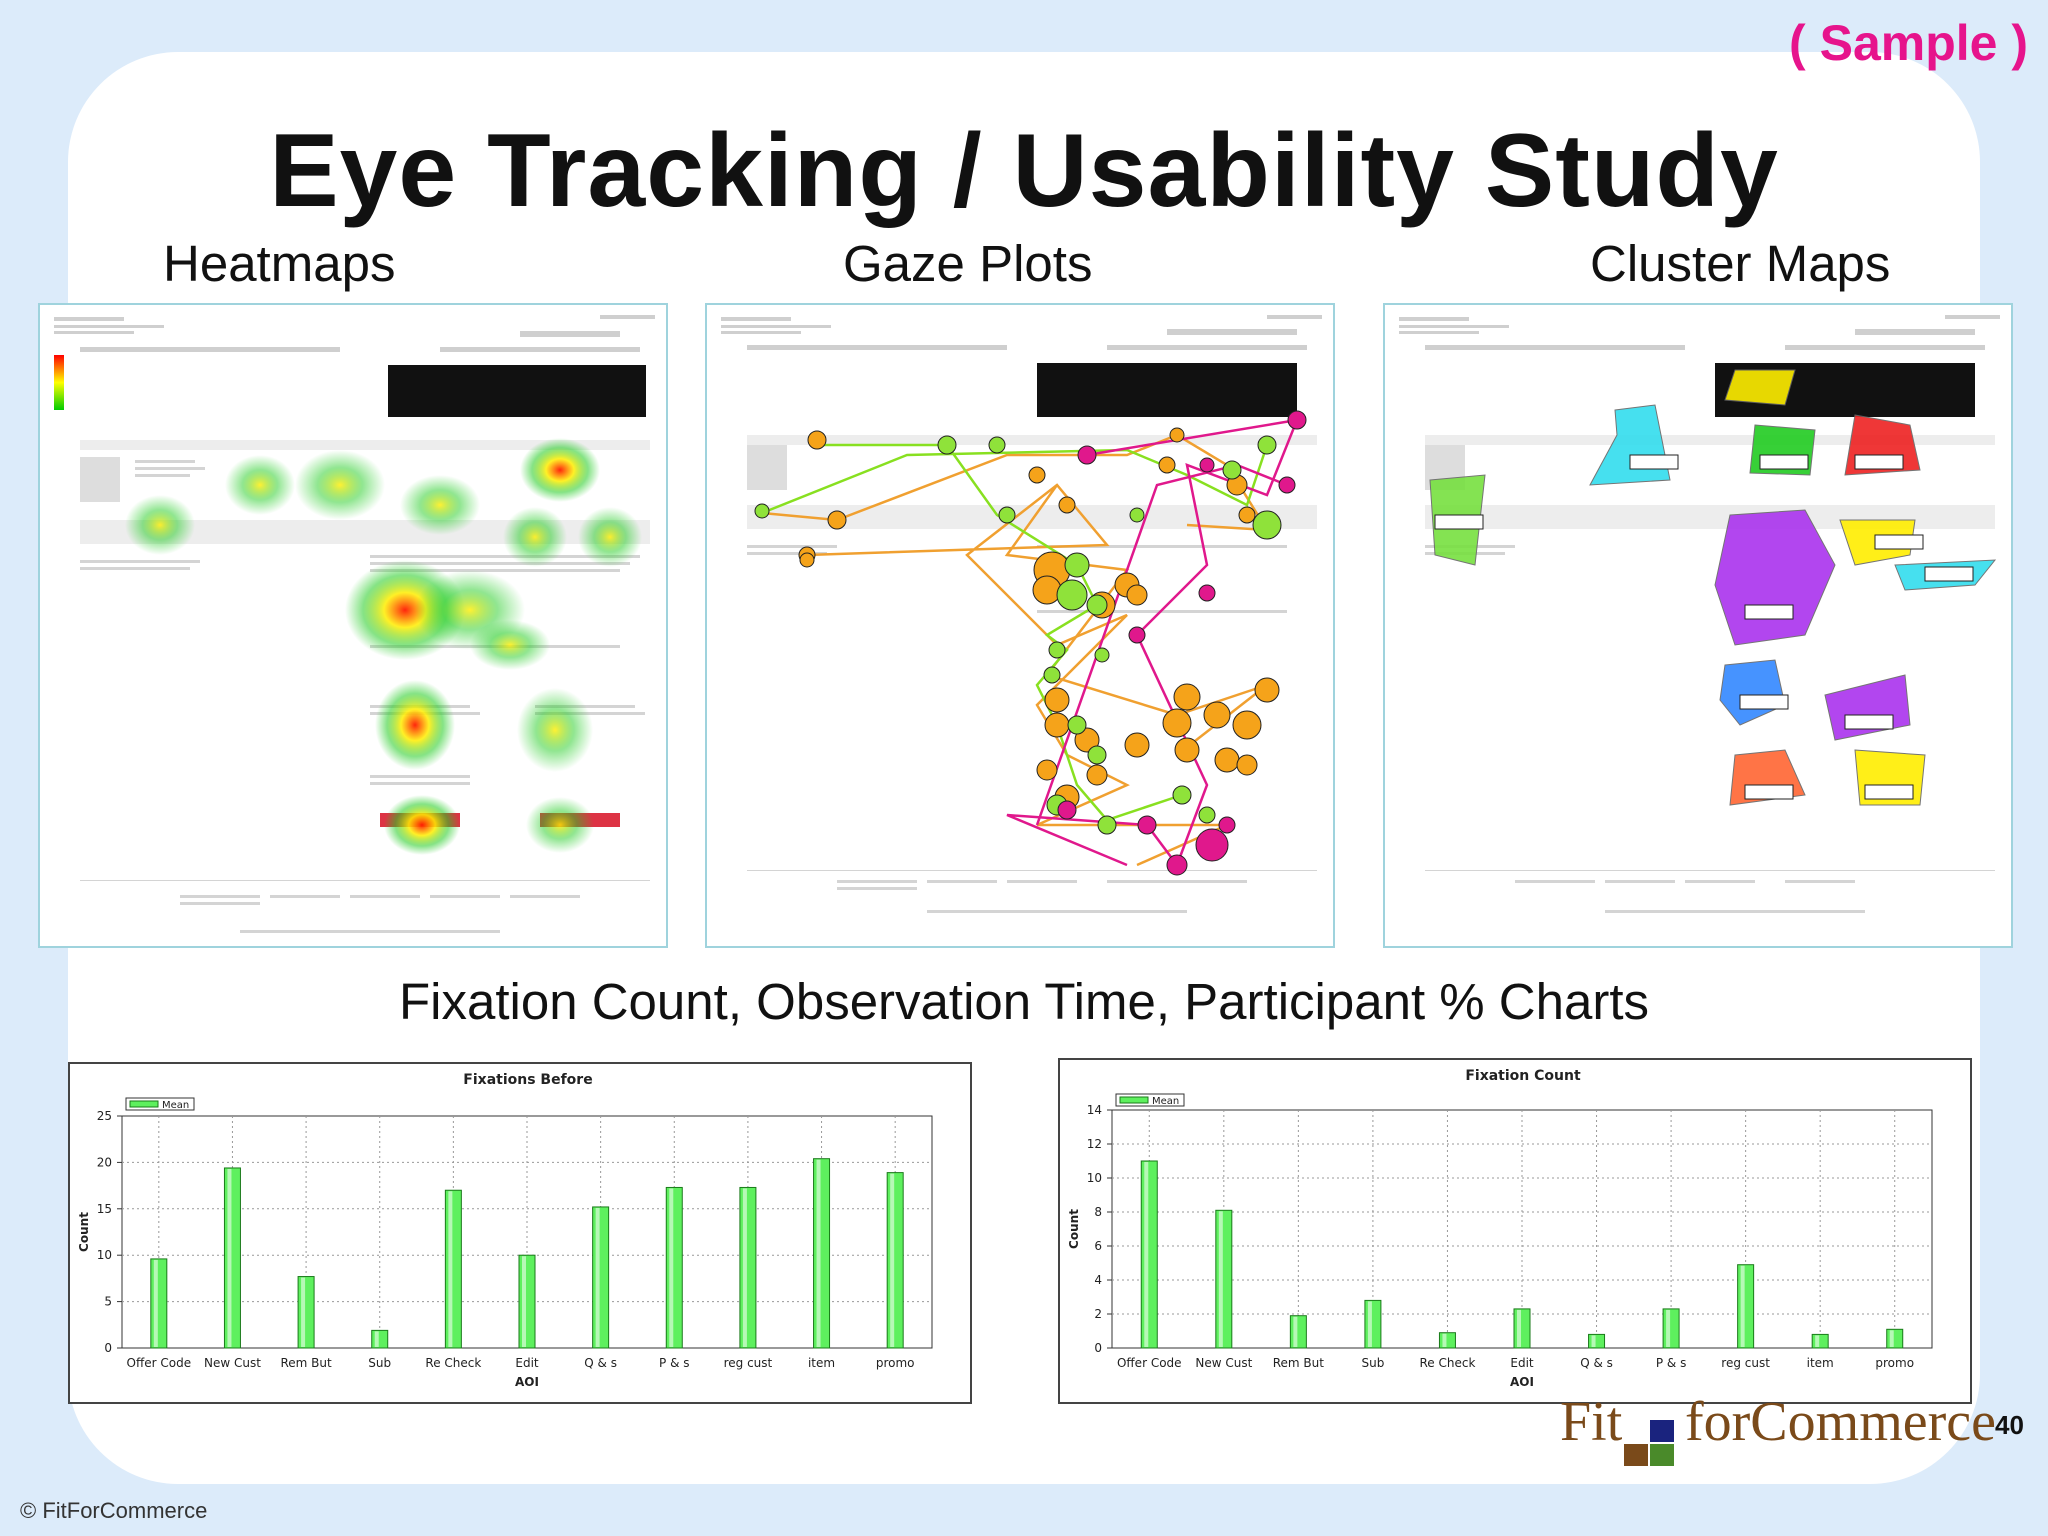  What do you see at coordinates (1094, 1144) in the screenshot?
I see `y-tick-label: 12` at bounding box center [1094, 1144].